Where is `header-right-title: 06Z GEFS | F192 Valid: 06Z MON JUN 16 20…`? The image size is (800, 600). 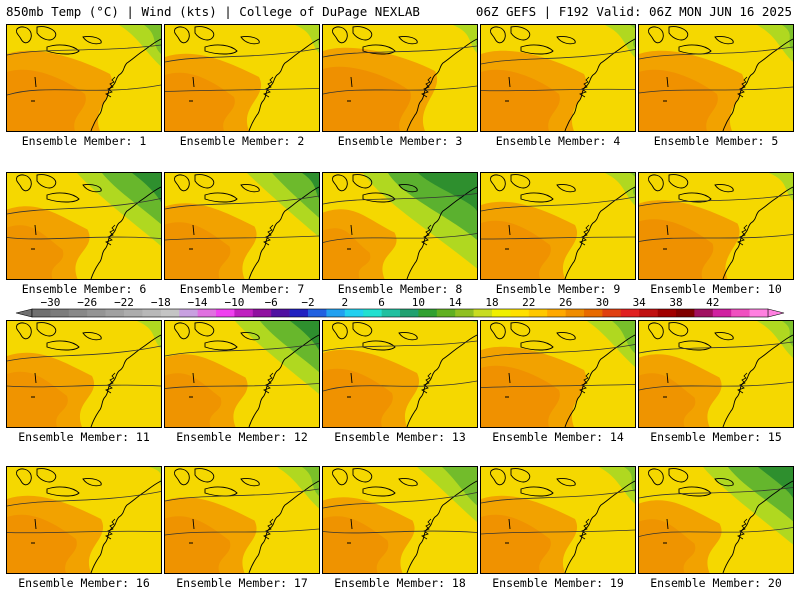
header-right-title: 06Z GEFS | F192 Valid: 06Z MON JUN 16 20… is located at coordinates (633, 11).